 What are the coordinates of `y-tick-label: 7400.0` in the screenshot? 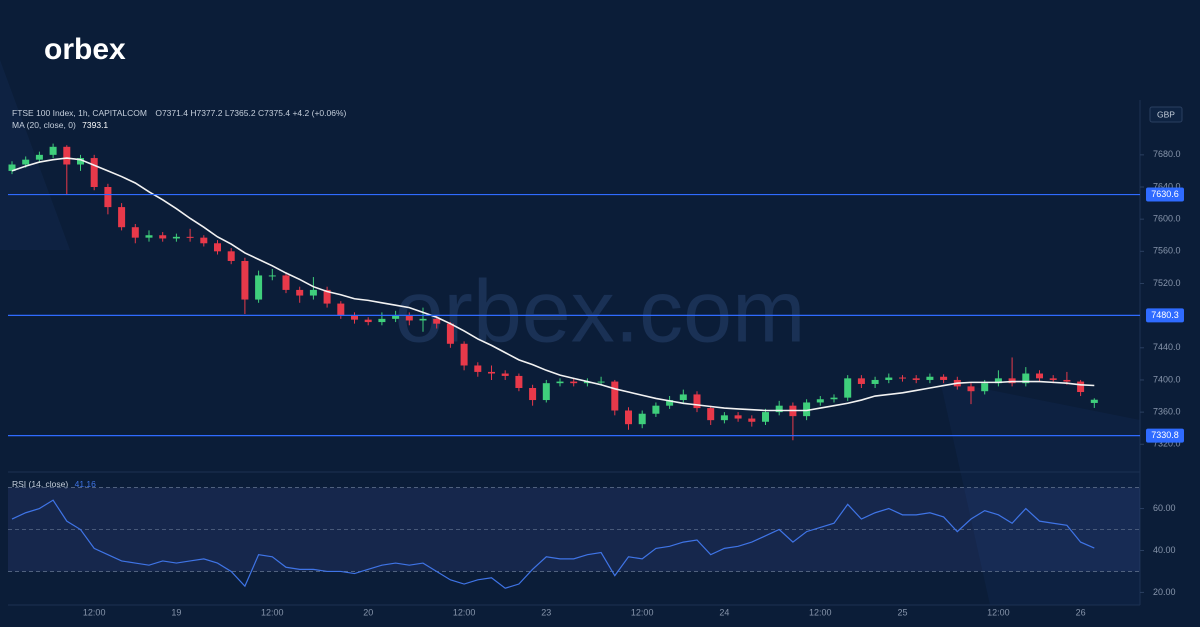 It's located at (1167, 379).